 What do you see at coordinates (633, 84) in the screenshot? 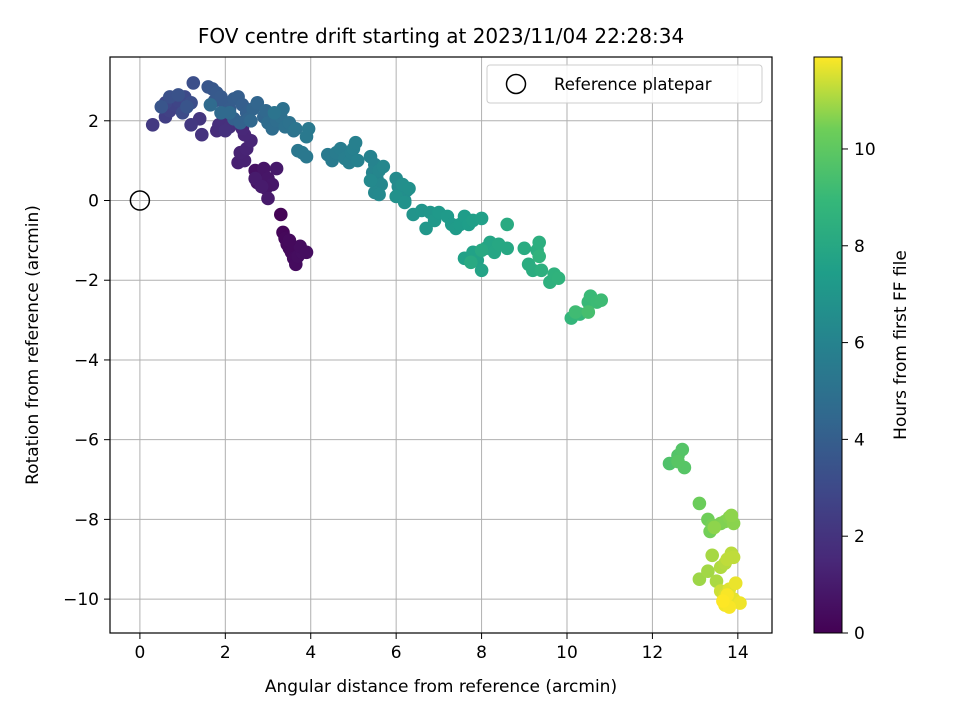
I see `legend-label: Reference platepar` at bounding box center [633, 84].